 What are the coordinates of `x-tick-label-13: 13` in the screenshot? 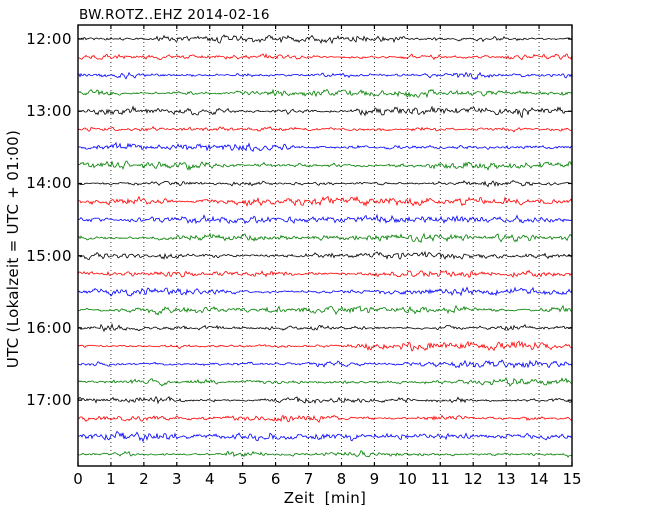 It's located at (506, 479).